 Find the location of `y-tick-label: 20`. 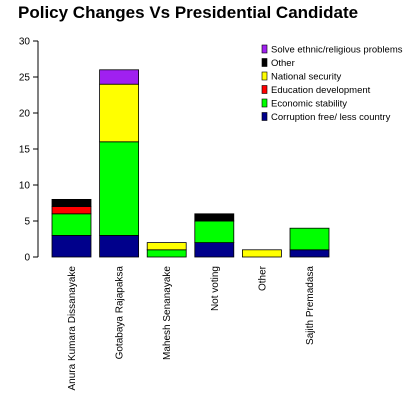

y-tick-label: 20 is located at coordinates (25, 114).